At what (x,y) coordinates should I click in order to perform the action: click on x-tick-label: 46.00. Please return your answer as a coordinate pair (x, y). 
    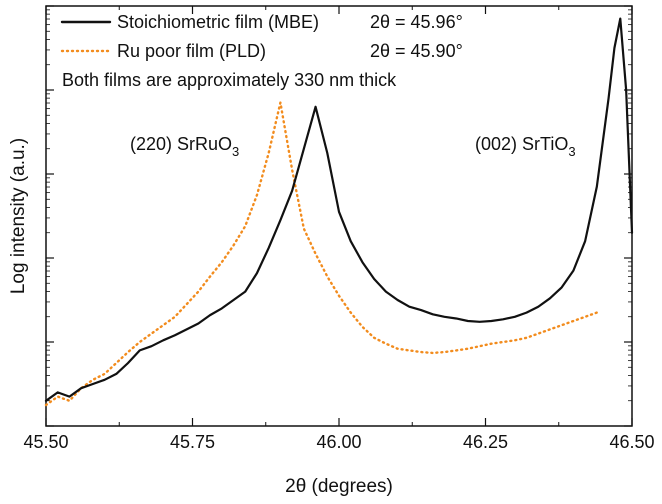
    Looking at the image, I should click on (338, 442).